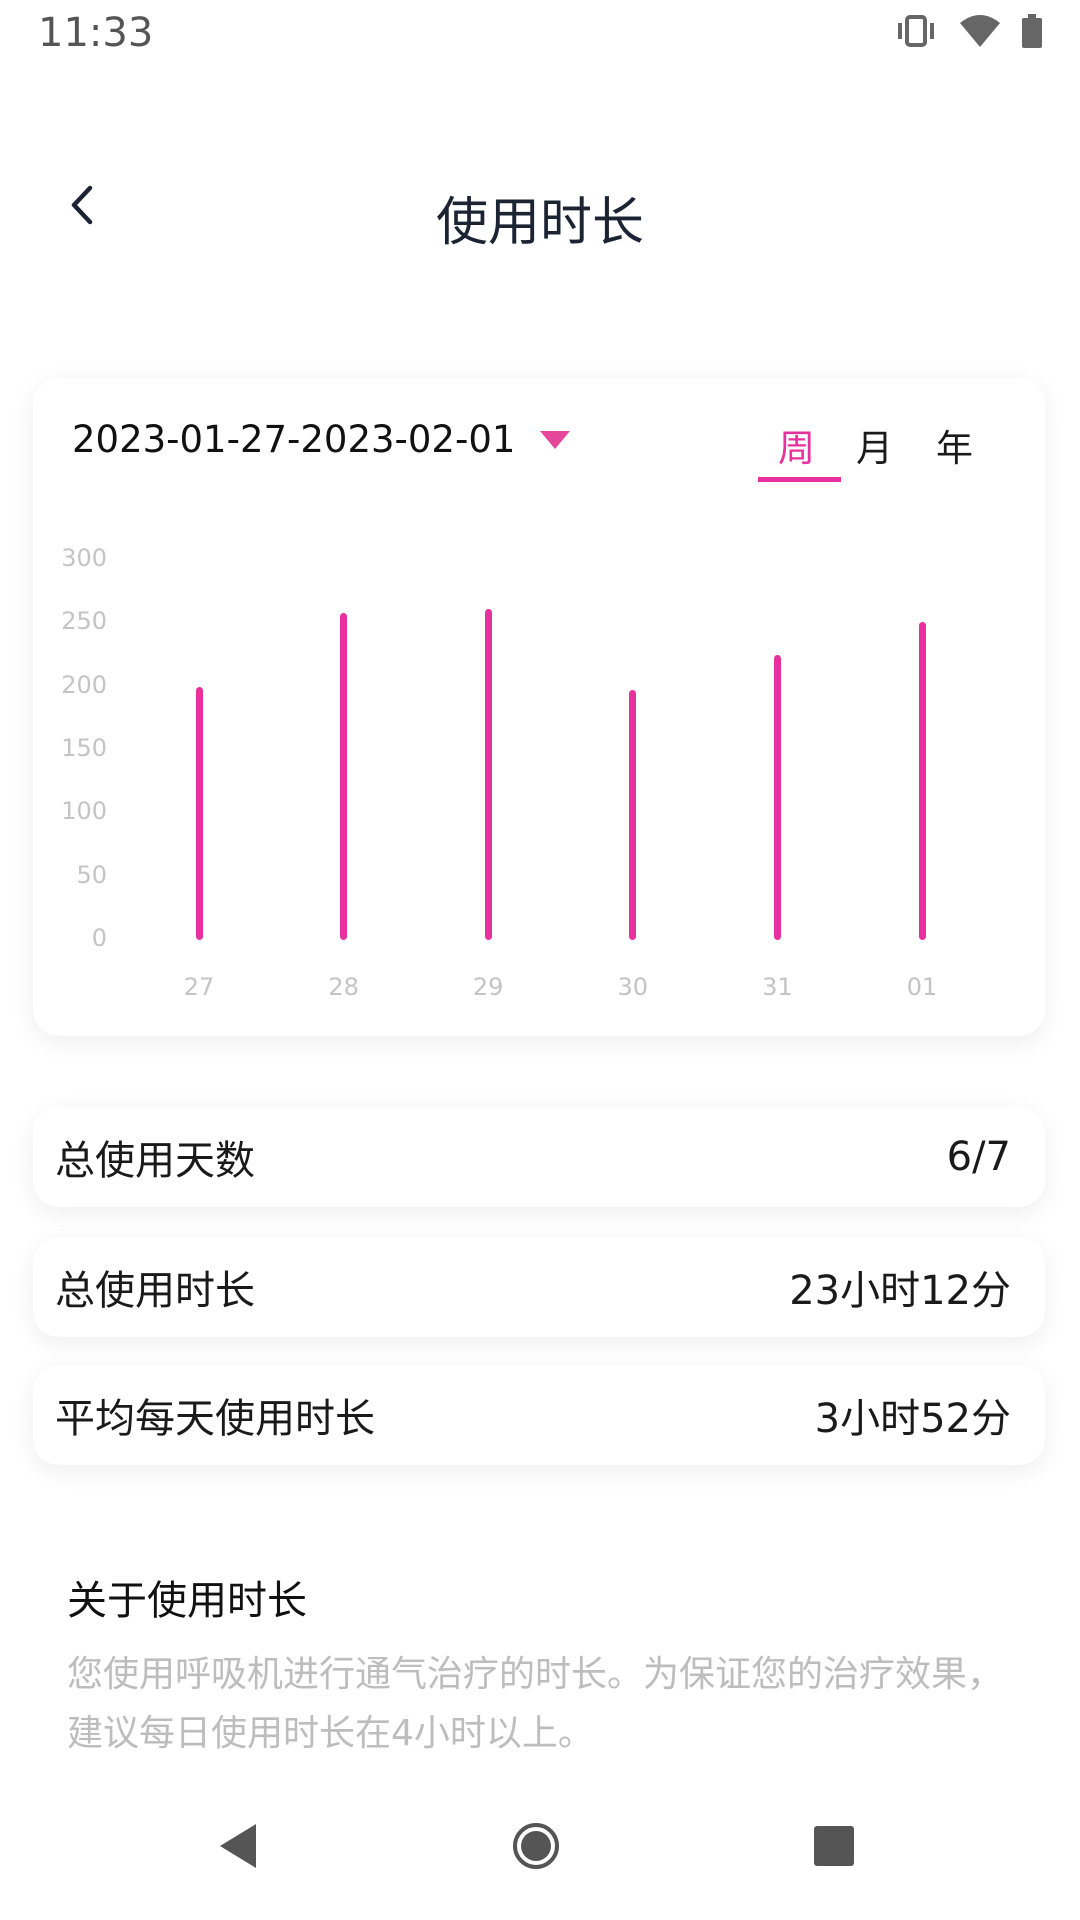  I want to click on stat-value: 3小时52分, so click(912, 1419).